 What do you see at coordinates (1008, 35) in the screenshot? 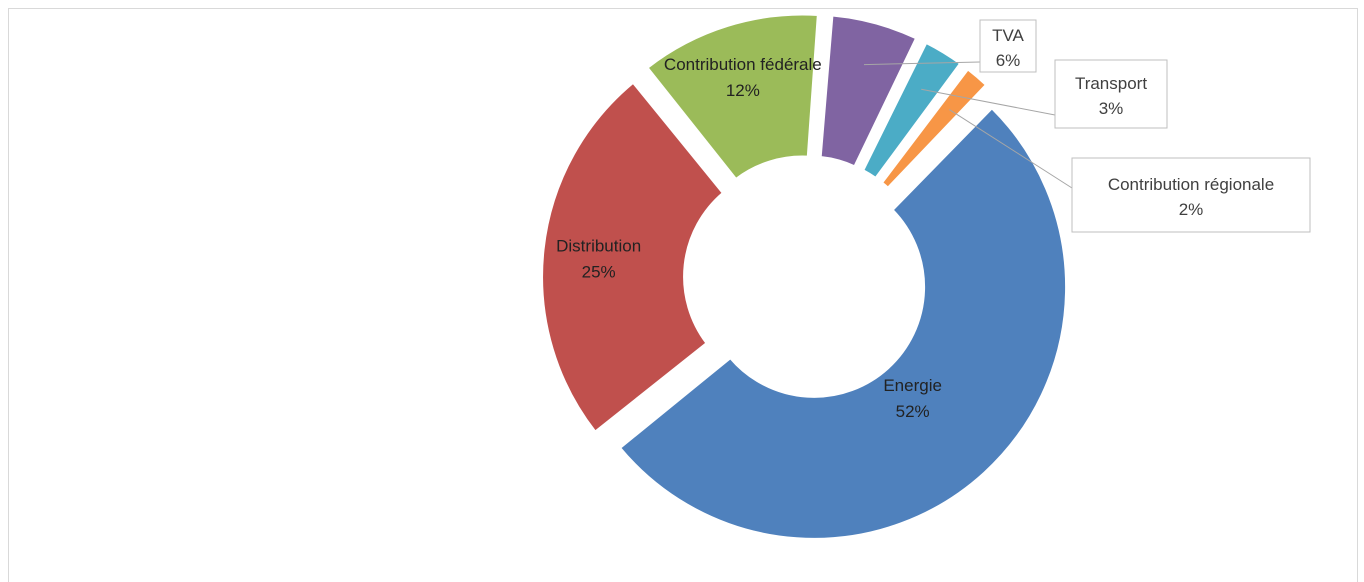
I see `label-name-tva: TVA` at bounding box center [1008, 35].